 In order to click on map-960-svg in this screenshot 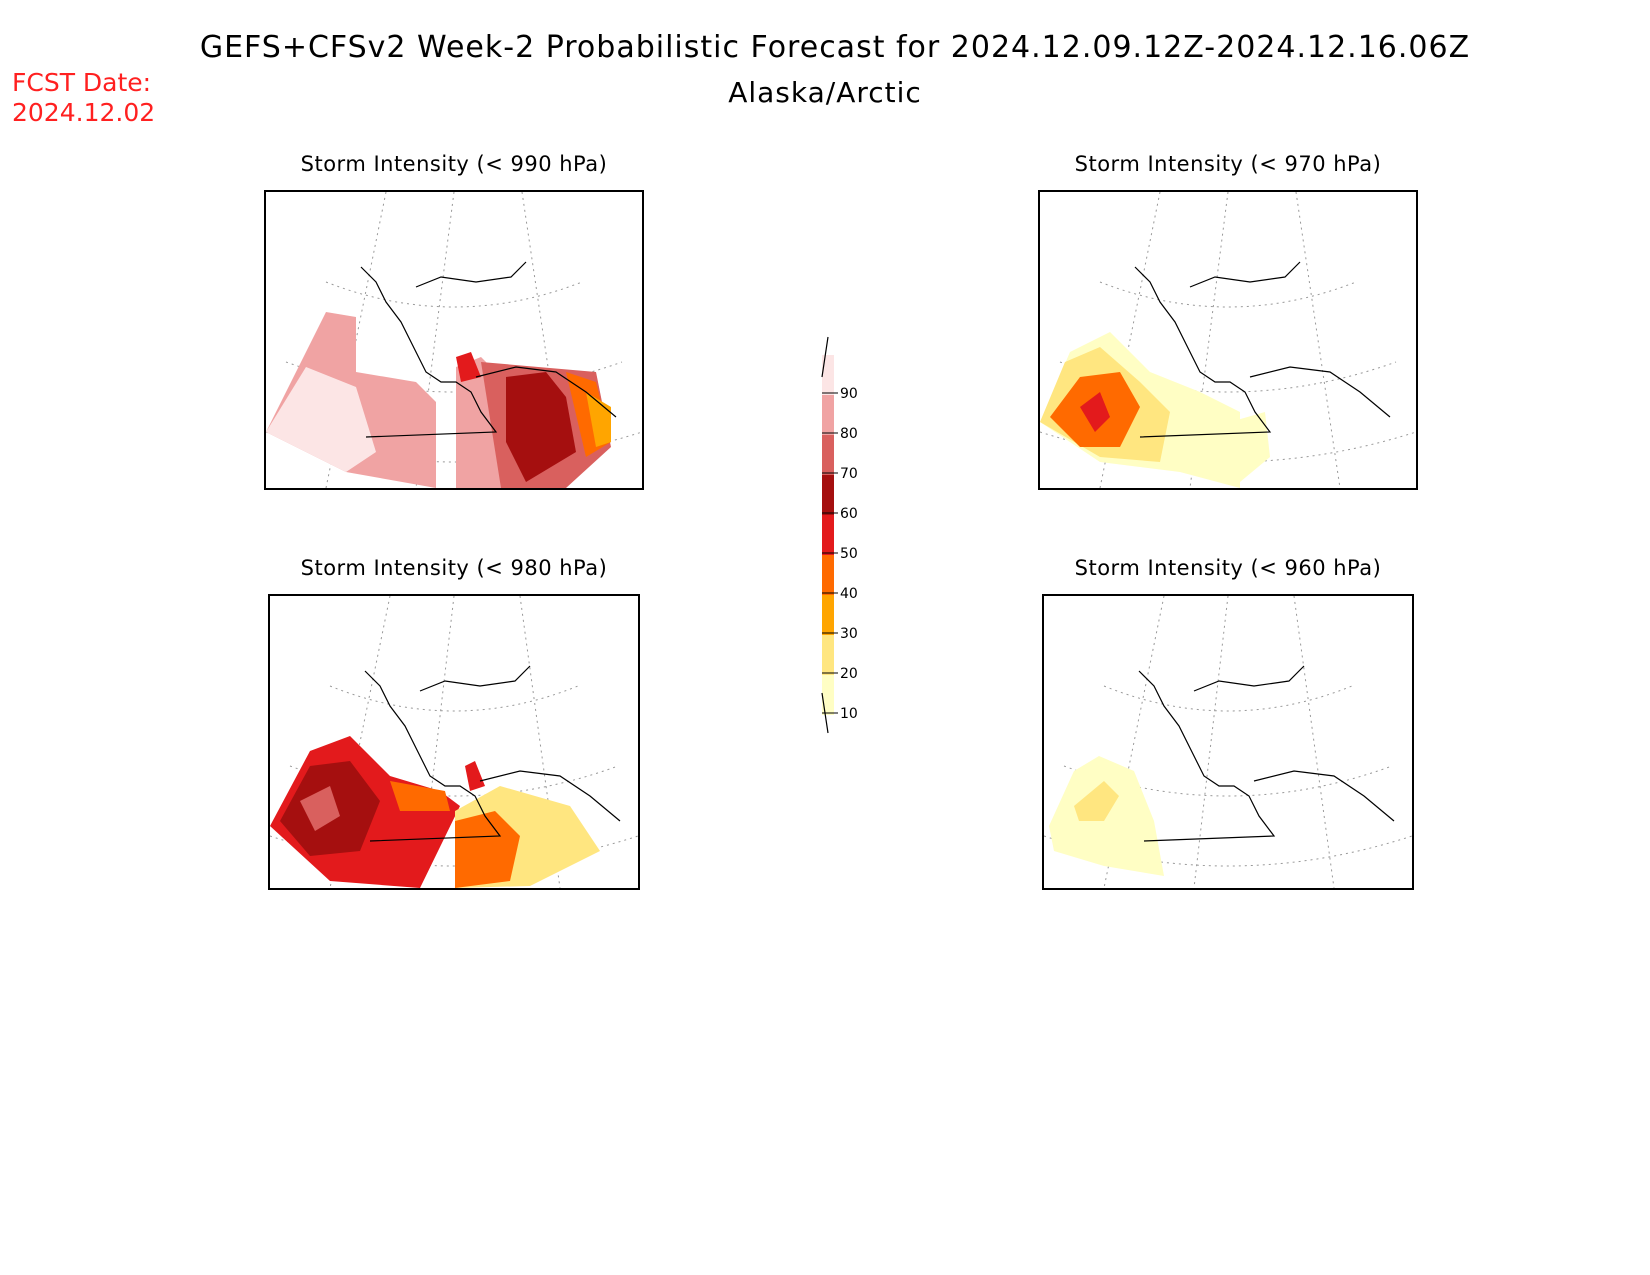, I will do `click(1228, 742)`.